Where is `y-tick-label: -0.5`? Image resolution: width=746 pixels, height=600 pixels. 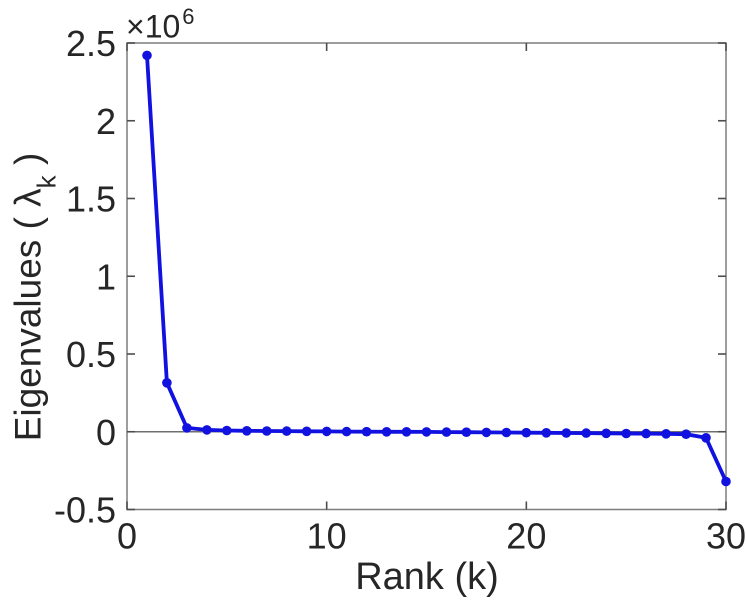
y-tick-label: -0.5 is located at coordinates (85, 510).